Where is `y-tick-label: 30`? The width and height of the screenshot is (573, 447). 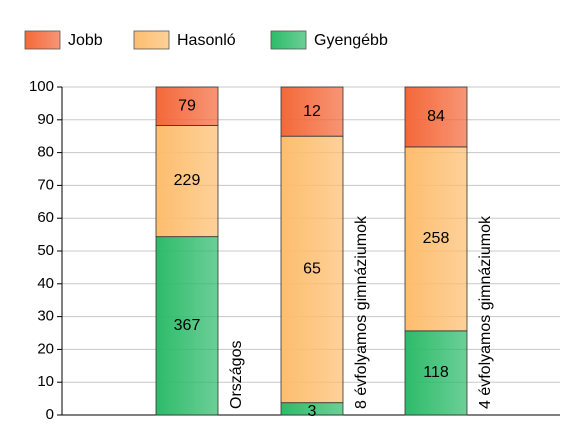 y-tick-label: 30 is located at coordinates (45, 316).